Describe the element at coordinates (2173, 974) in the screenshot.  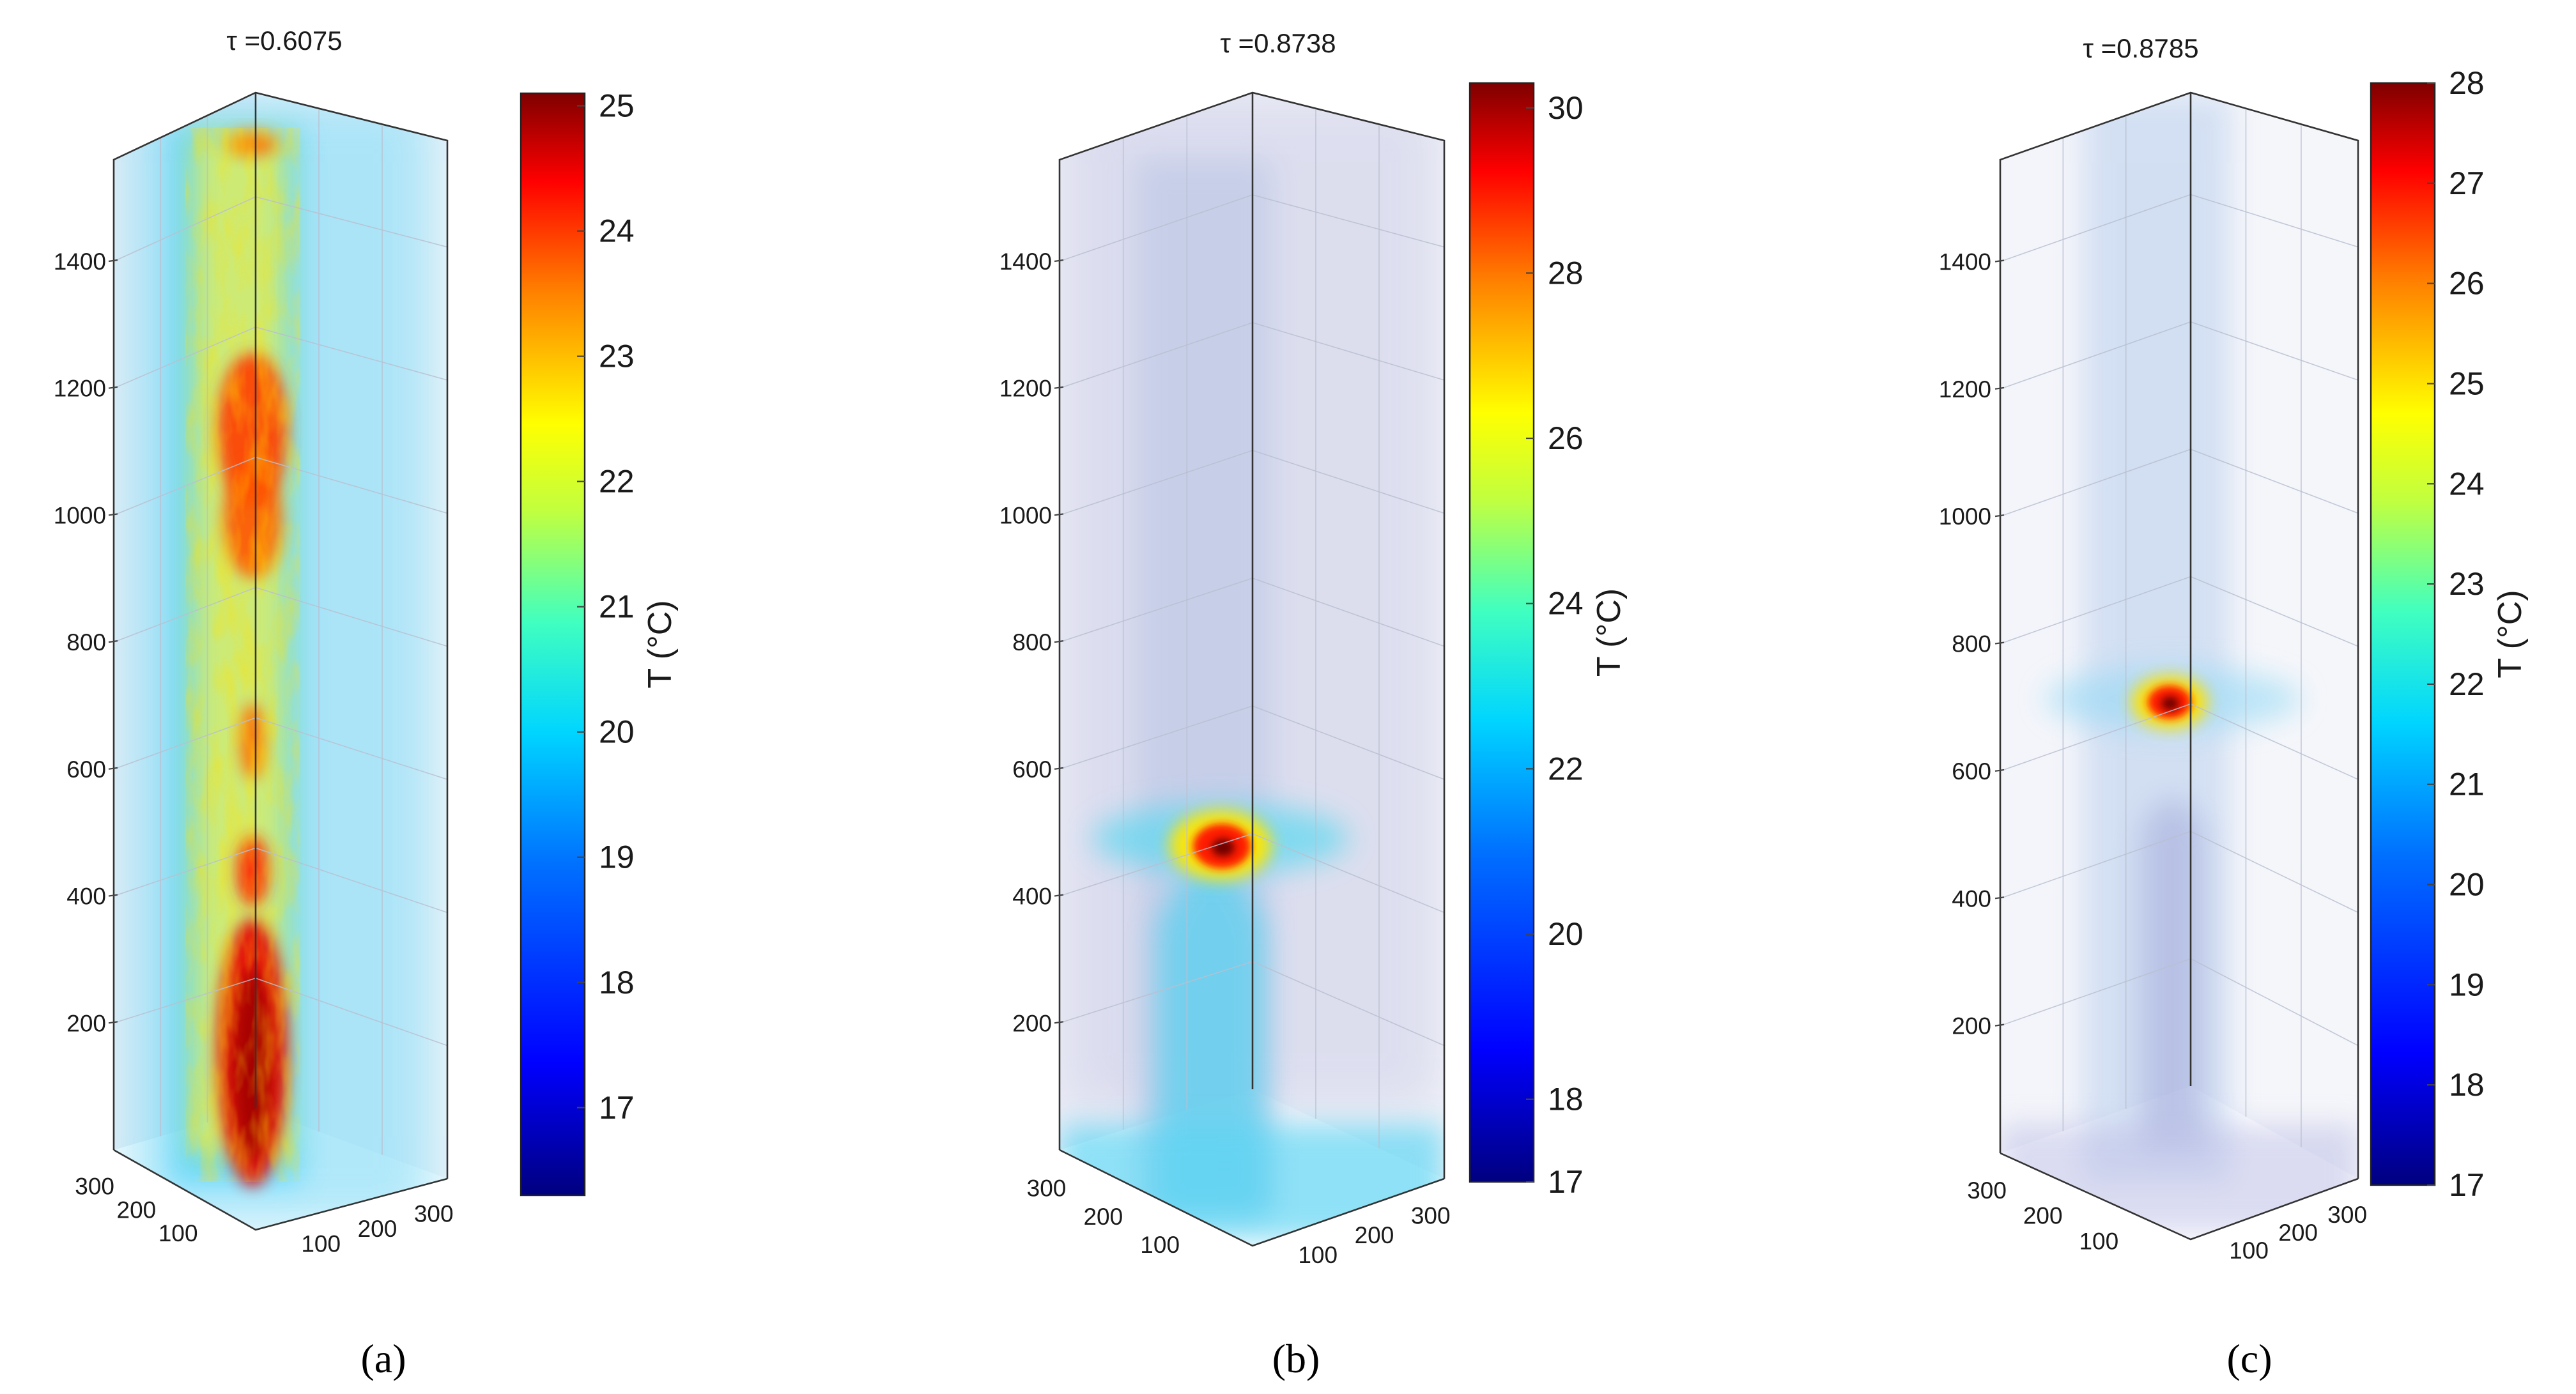
I see `lower-plume` at that location.